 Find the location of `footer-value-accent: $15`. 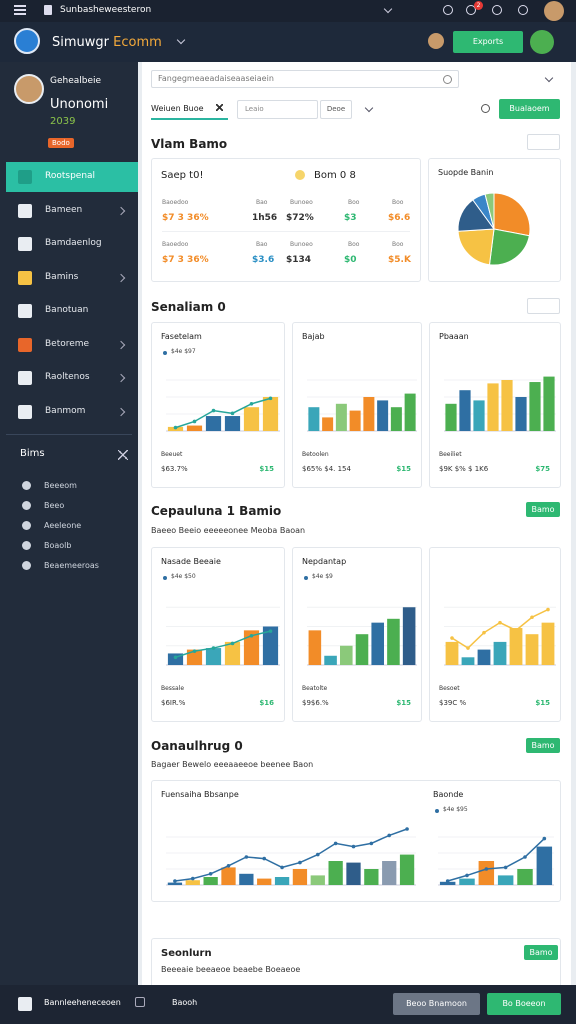

footer-value-accent: $15 is located at coordinates (266, 469).